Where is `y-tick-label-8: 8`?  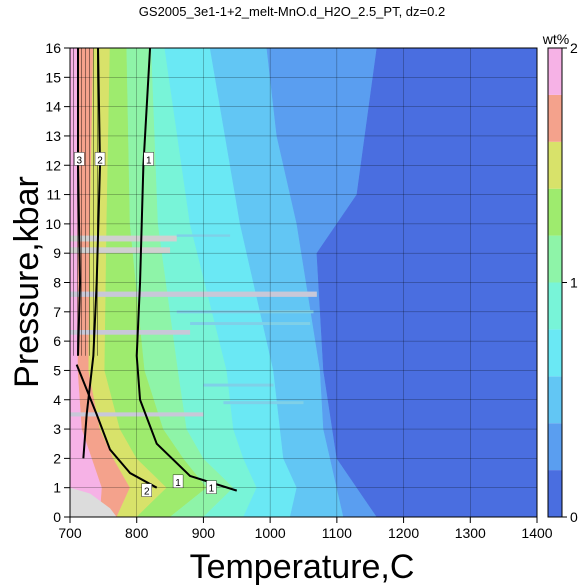 y-tick-label-8: 8 is located at coordinates (57, 283).